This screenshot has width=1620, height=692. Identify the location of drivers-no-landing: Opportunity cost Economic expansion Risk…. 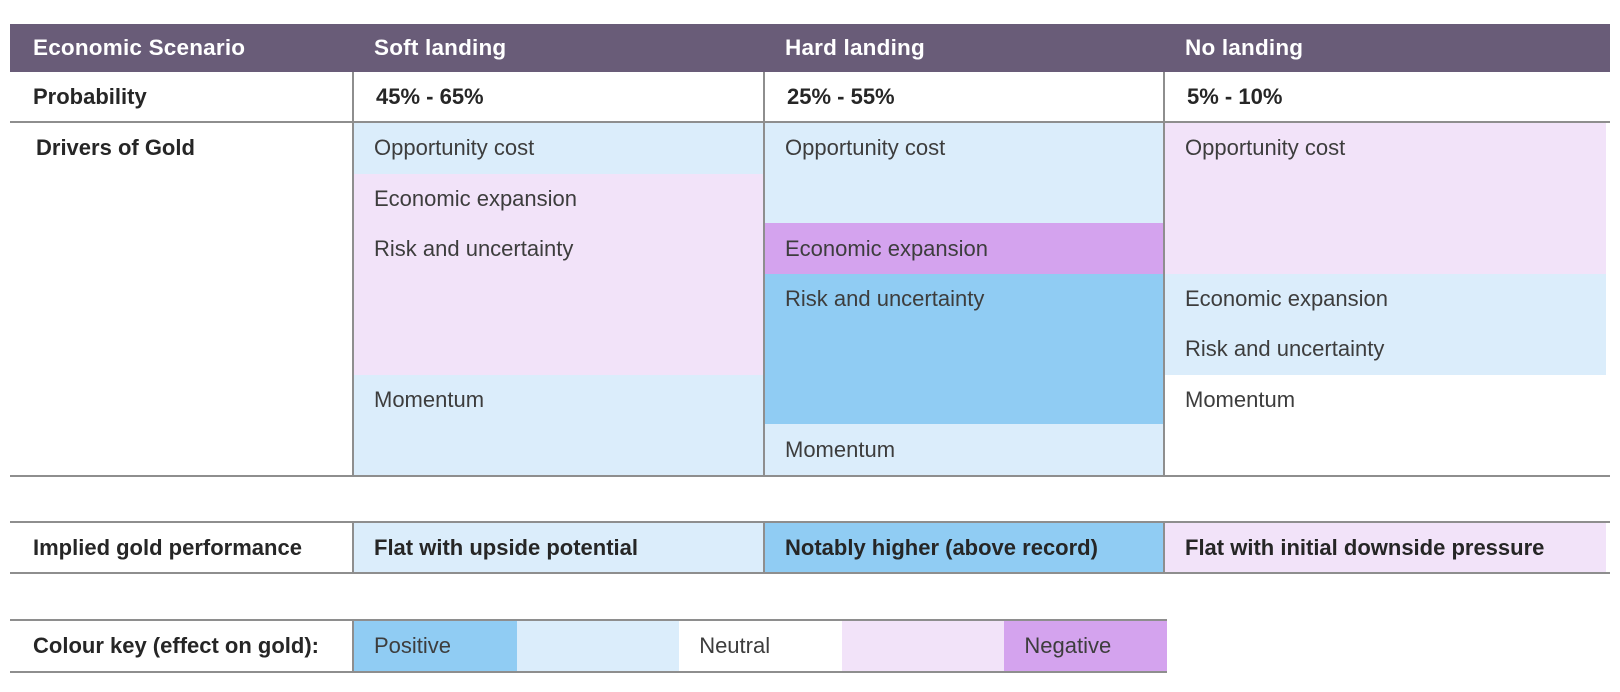
(1385, 299).